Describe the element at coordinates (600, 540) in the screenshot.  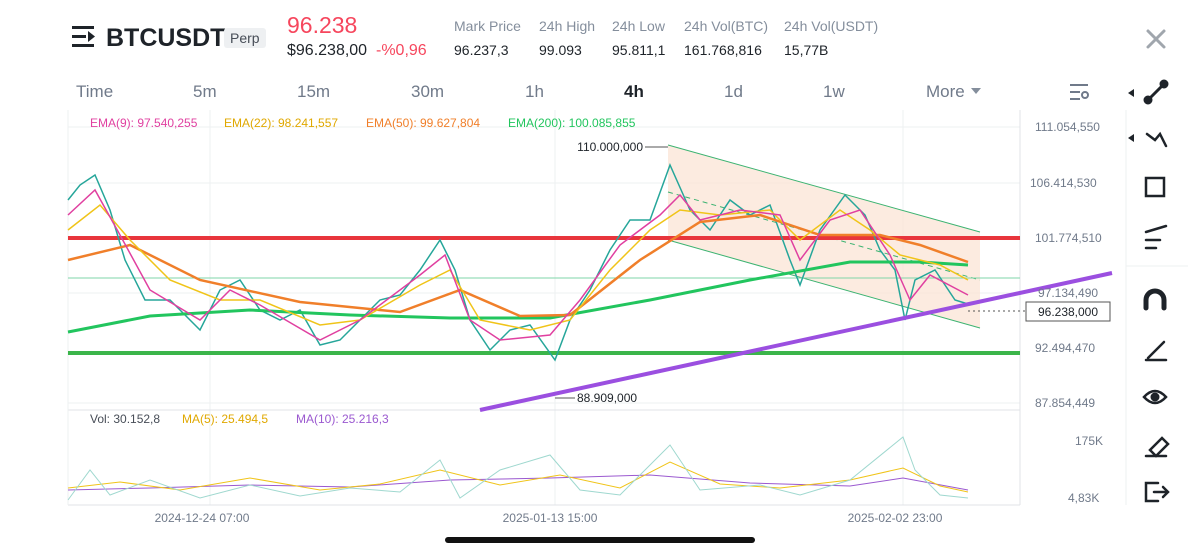
I see `home-indicator` at that location.